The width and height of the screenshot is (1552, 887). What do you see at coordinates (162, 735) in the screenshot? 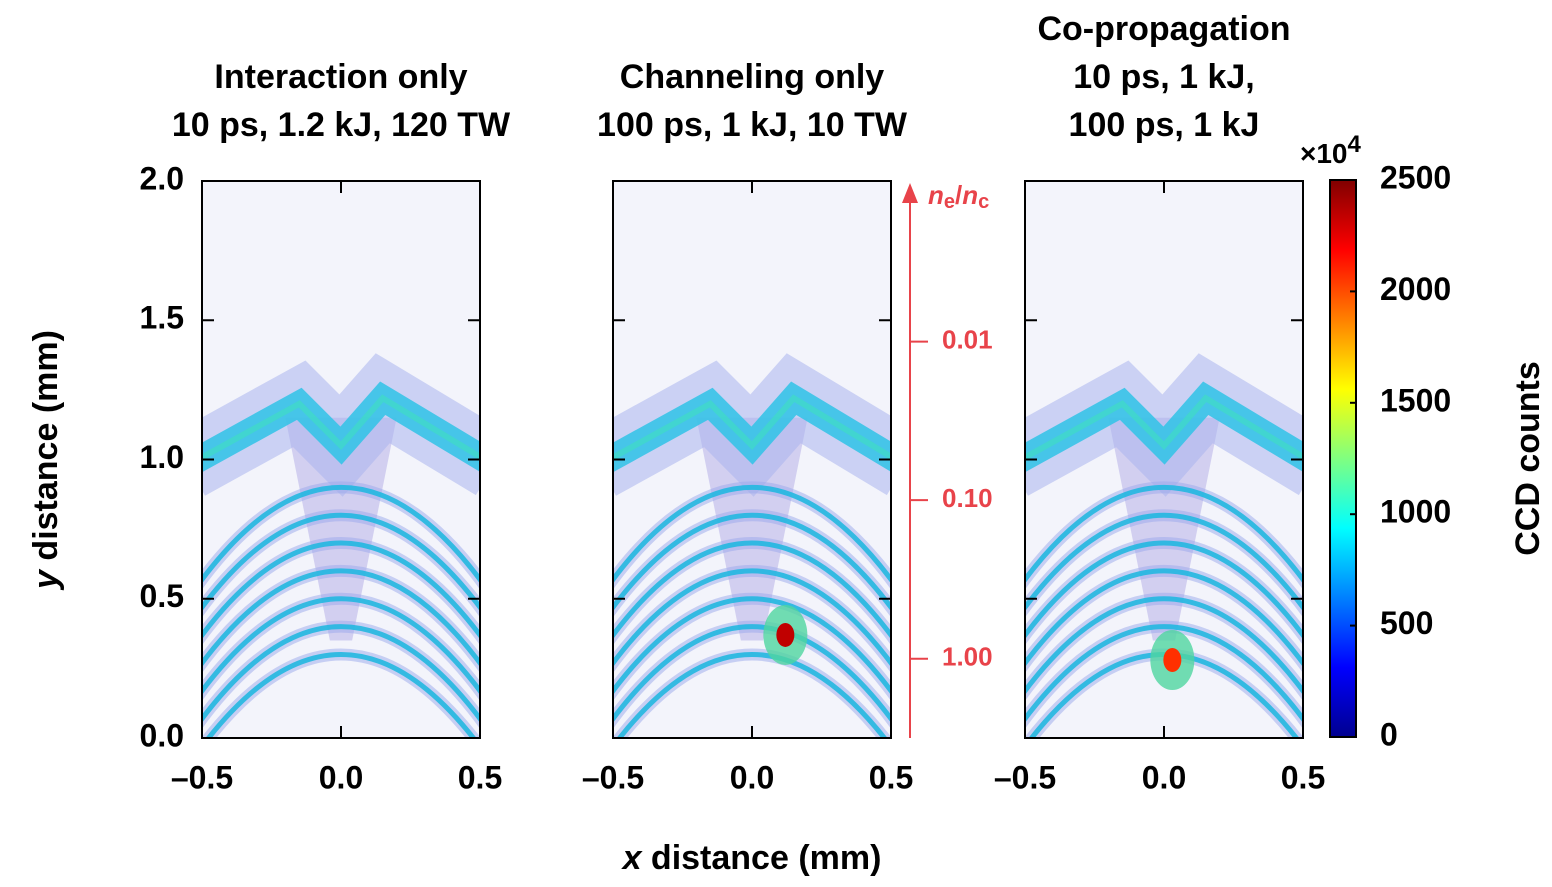
I see `y-tick-label: 0.0` at bounding box center [162, 735].